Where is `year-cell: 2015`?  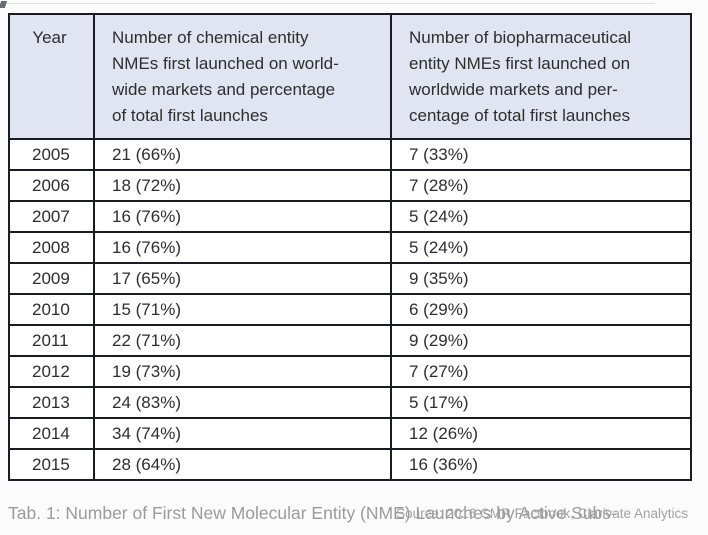 year-cell: 2015 is located at coordinates (51, 464).